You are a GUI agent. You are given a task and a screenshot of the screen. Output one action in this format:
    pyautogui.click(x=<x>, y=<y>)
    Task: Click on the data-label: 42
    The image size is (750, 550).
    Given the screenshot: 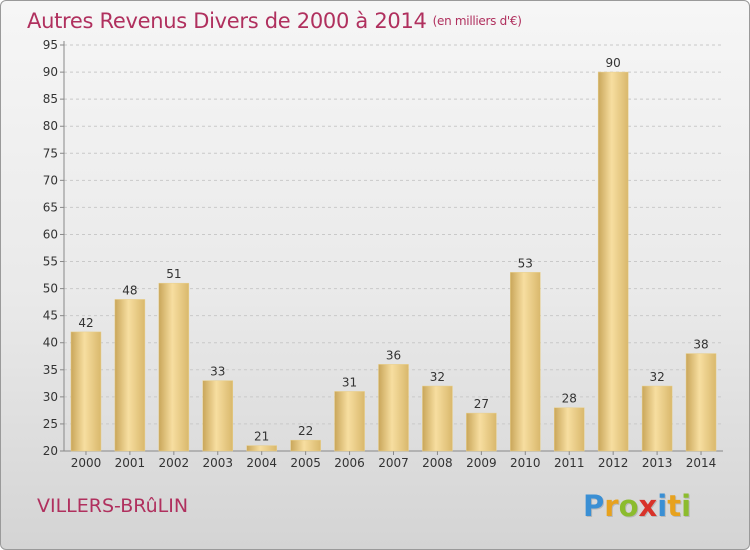 What is the action you would take?
    pyautogui.click(x=85, y=323)
    